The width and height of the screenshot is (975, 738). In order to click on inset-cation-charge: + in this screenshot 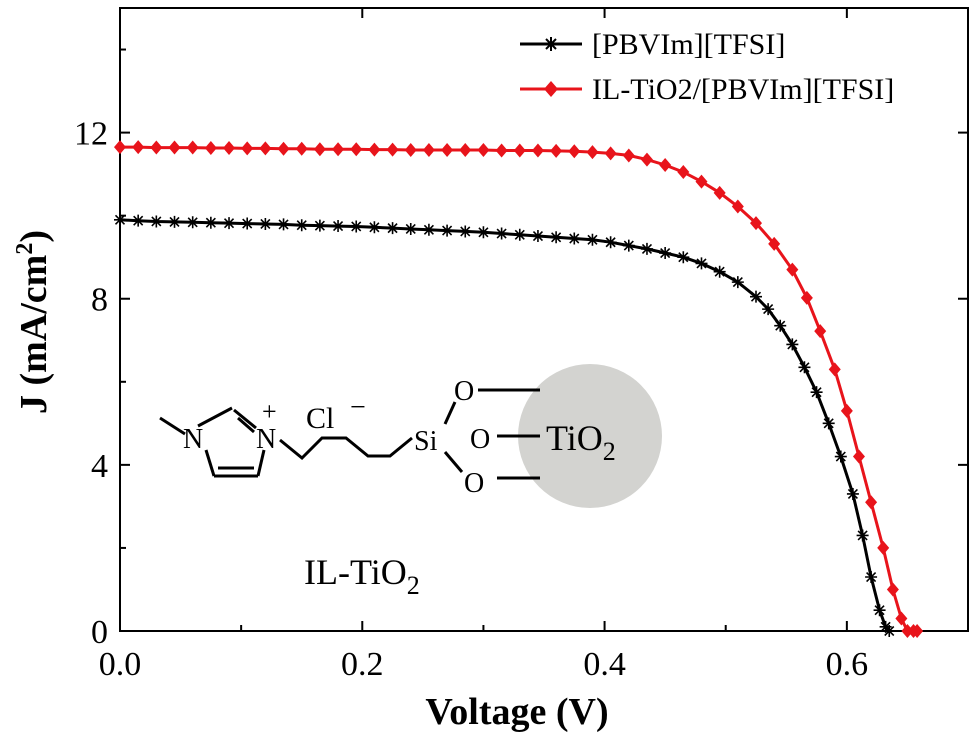, I will do `click(269, 411)`.